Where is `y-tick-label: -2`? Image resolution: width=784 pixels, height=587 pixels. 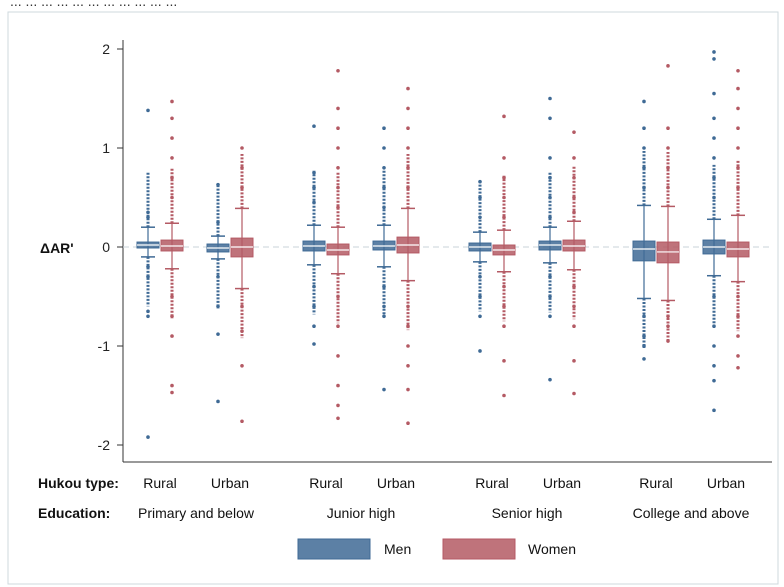
y-tick-label: -2 is located at coordinates (104, 445).